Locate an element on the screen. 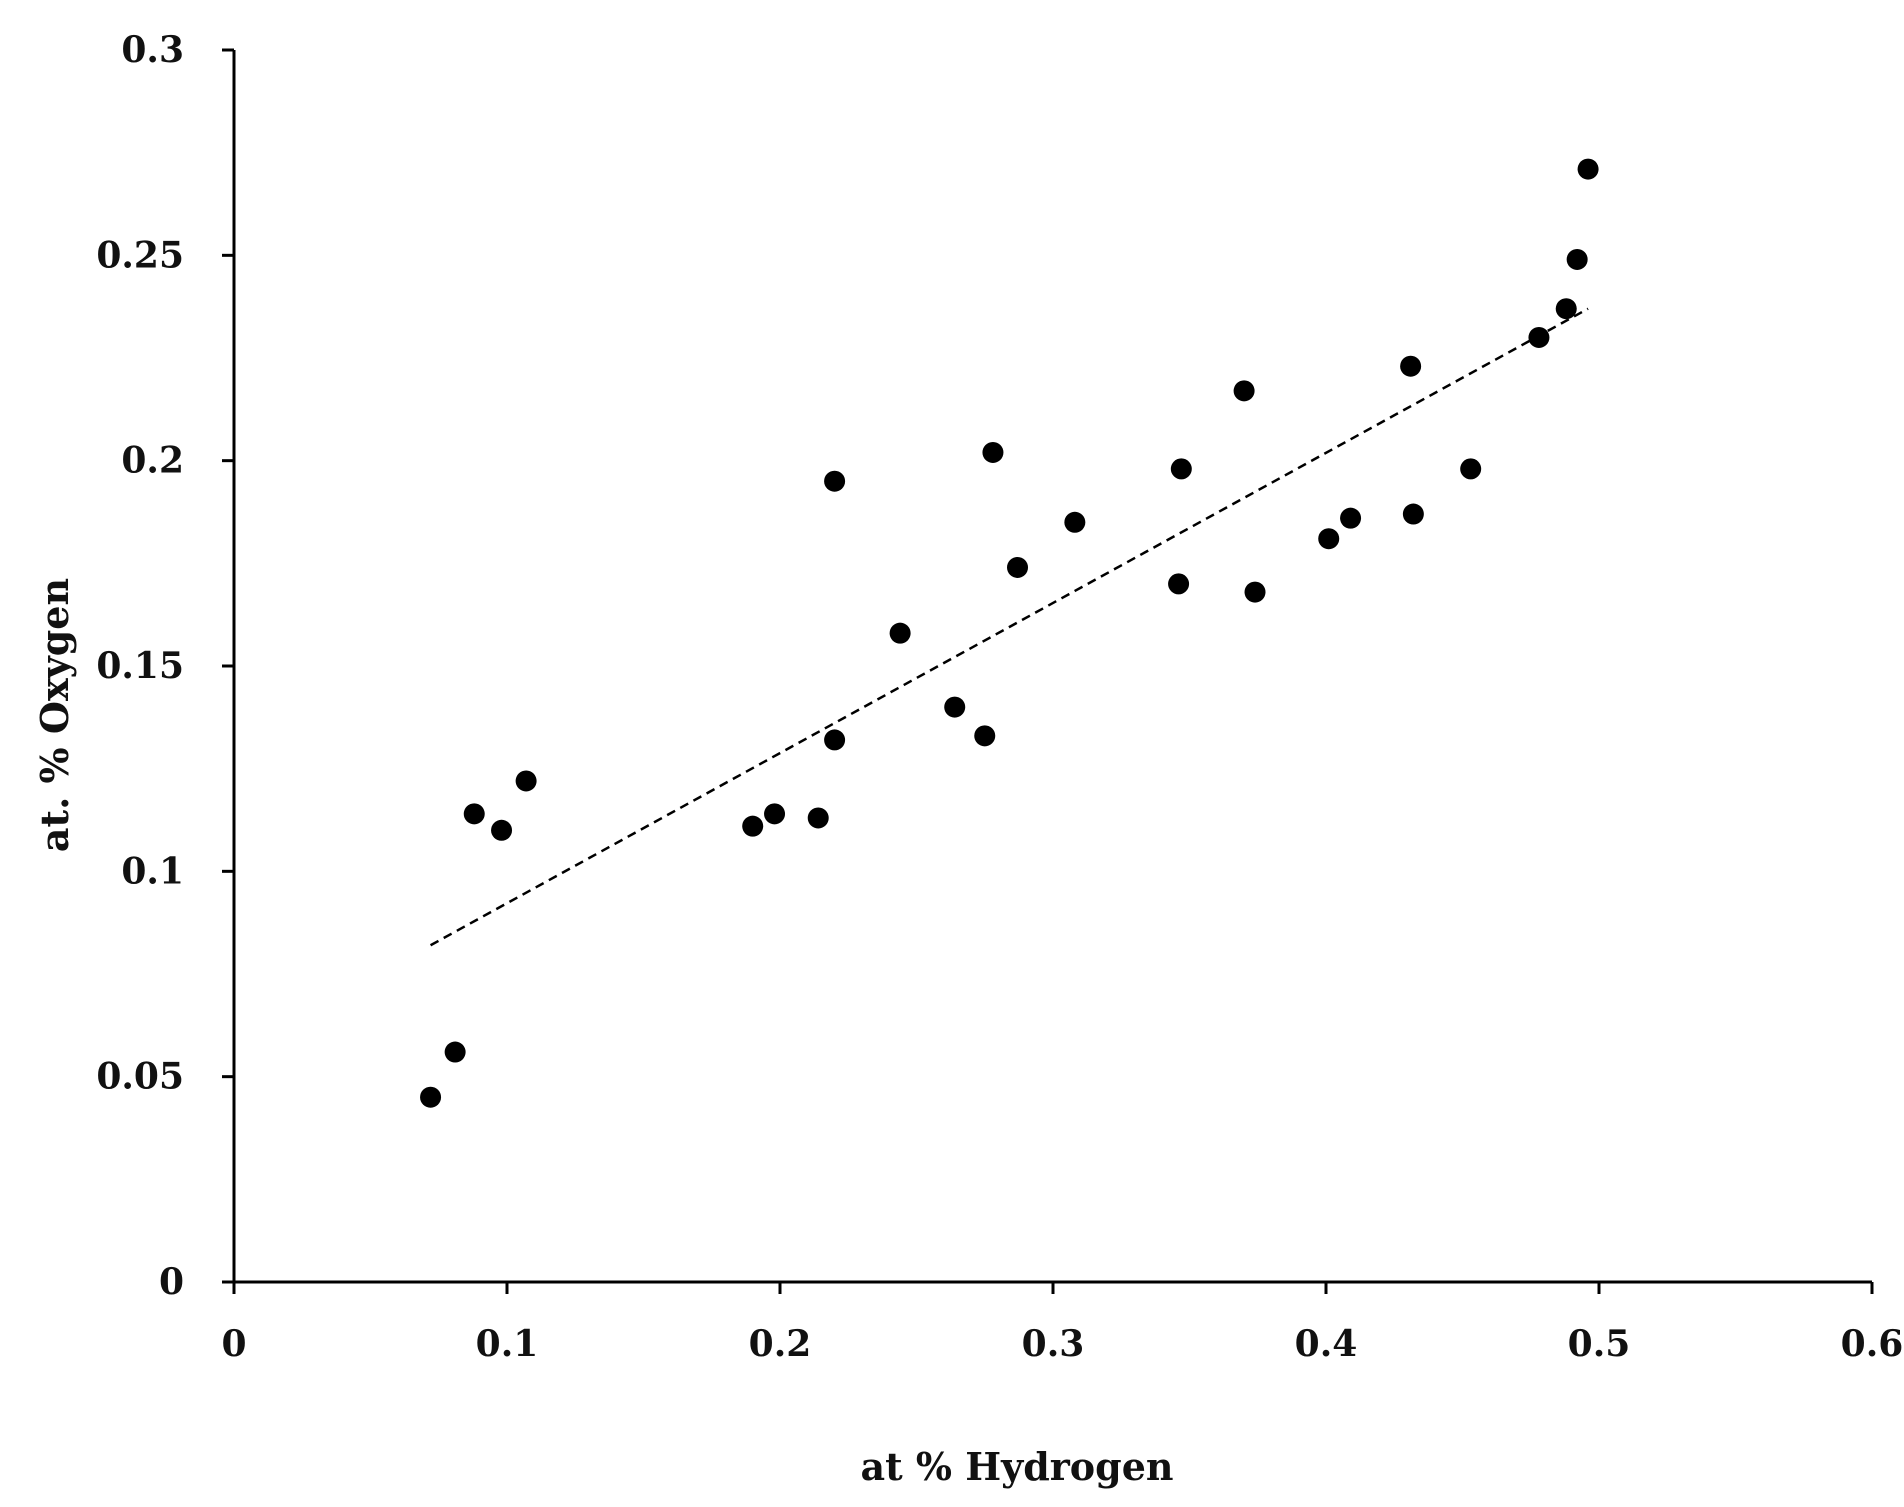 Image resolution: width=1904 pixels, height=1507 pixels. y-tick-label: 0.1 is located at coordinates (152, 871).